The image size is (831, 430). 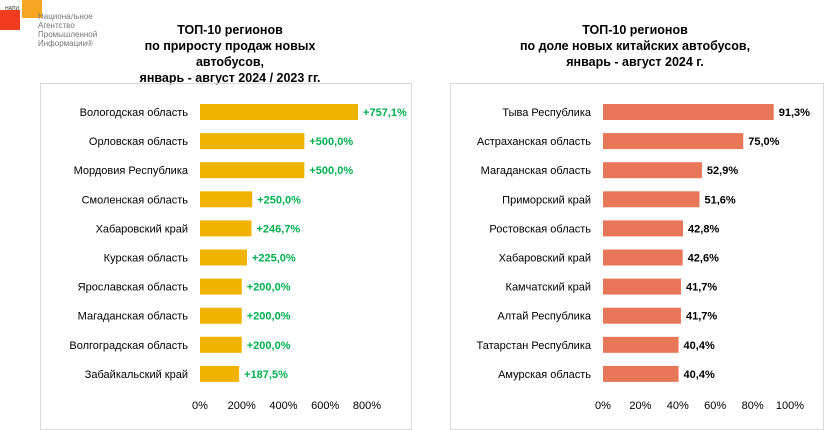 What do you see at coordinates (242, 406) in the screenshot?
I see `x-tick-label: 200%` at bounding box center [242, 406].